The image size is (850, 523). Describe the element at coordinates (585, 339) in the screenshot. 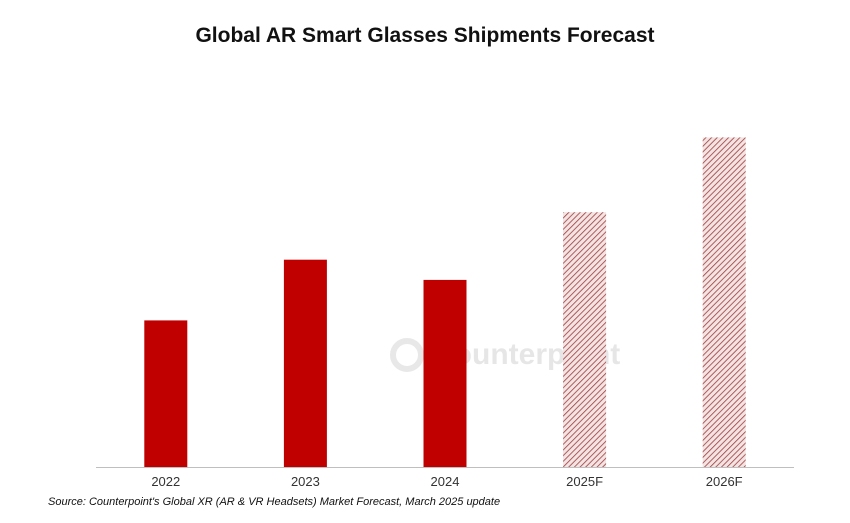

I see `bar-2025f` at that location.